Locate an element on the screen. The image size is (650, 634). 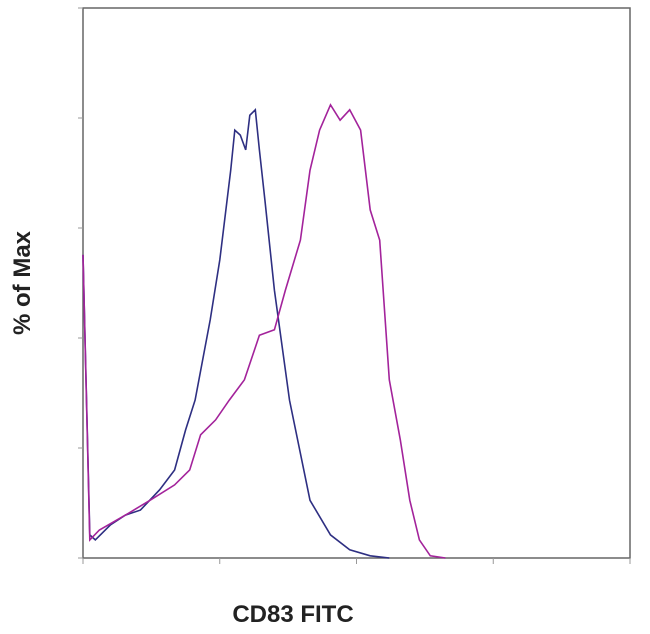
y-axis-label: % of Max is located at coordinates (22, 282).